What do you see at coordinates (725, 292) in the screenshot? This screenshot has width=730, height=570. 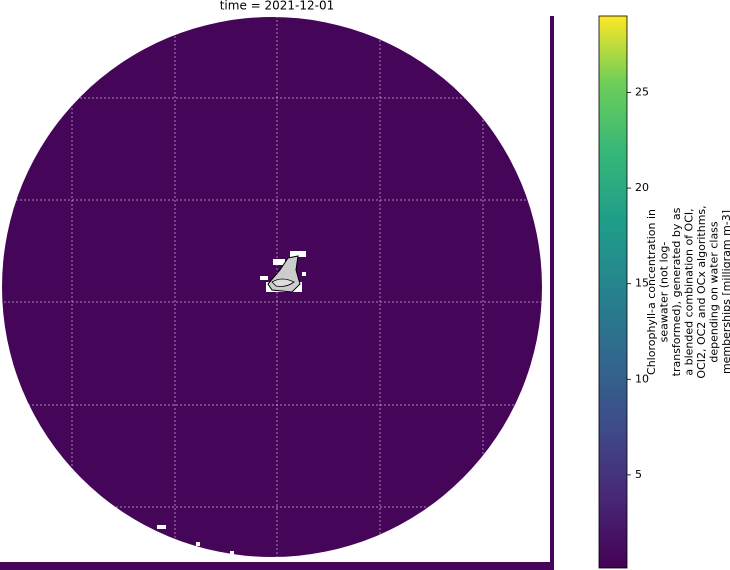 I see `label-line: memberships [milligram m-3]` at bounding box center [725, 292].